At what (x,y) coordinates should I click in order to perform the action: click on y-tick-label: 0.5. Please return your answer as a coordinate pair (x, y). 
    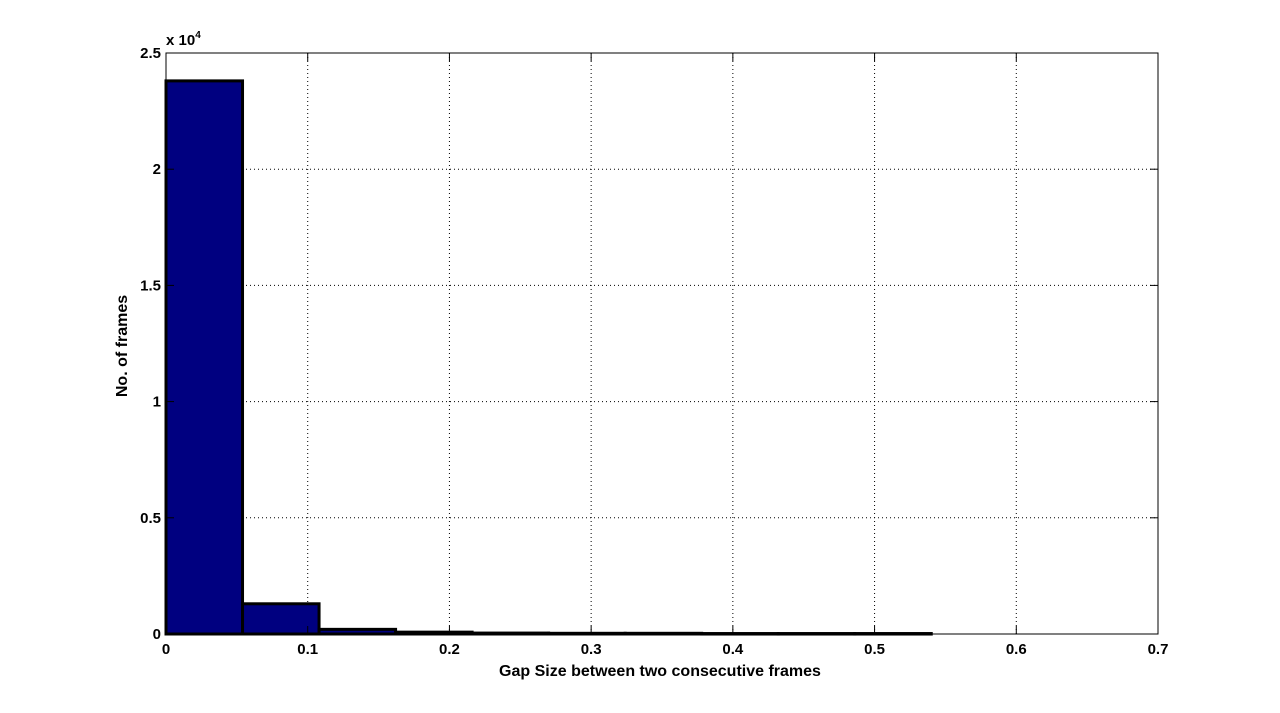
    Looking at the image, I should click on (150, 518).